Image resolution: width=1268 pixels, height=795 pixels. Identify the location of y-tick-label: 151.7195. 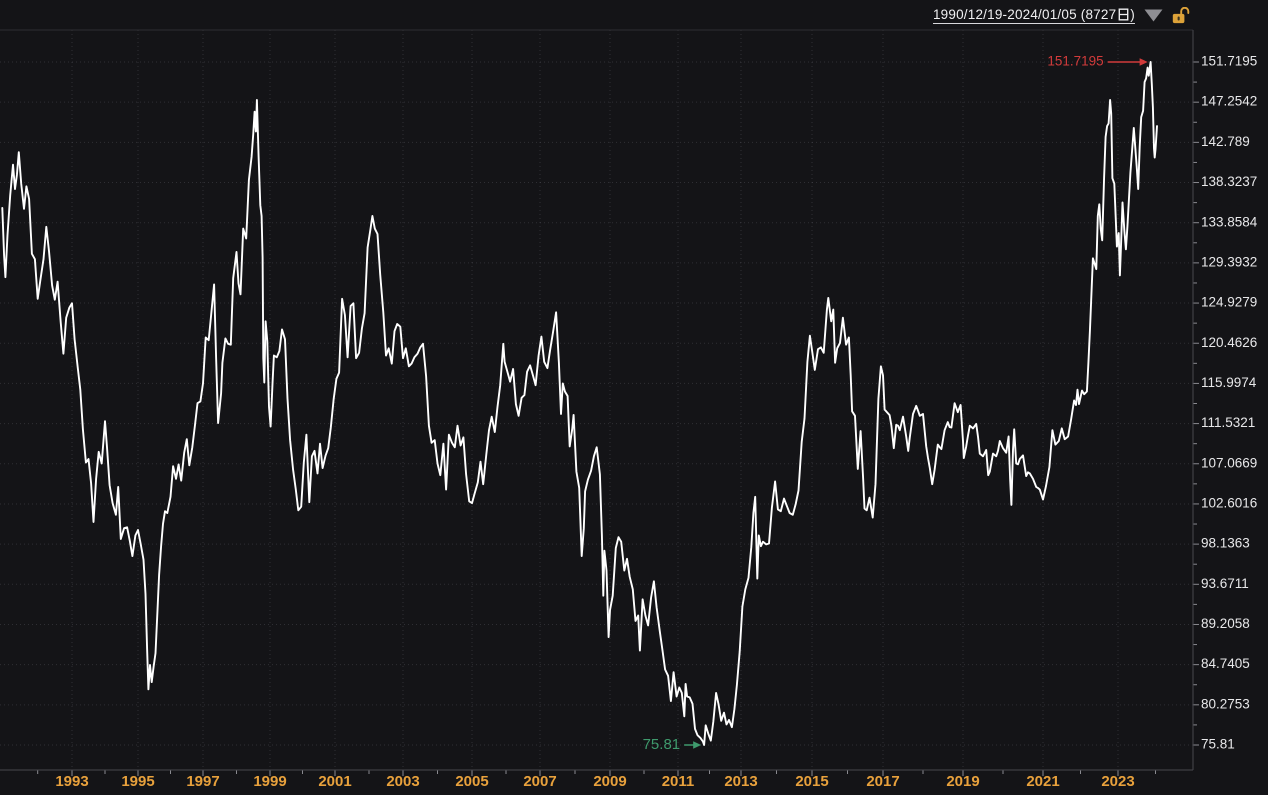
(1229, 61).